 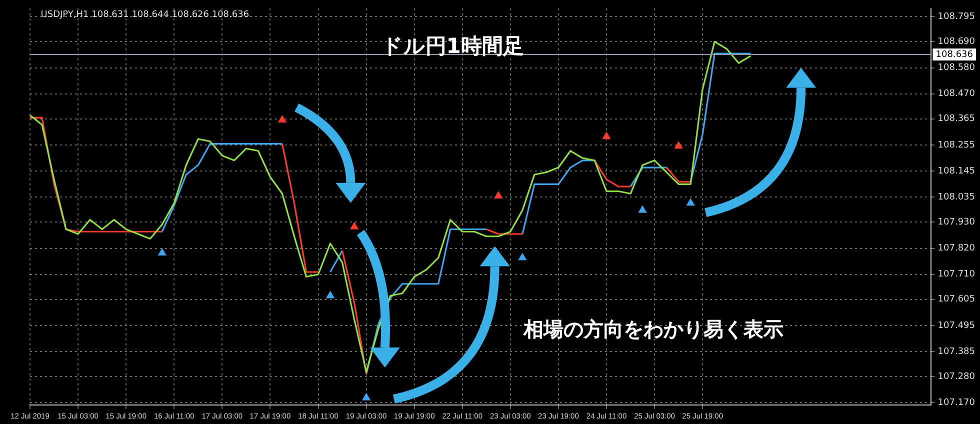 What do you see at coordinates (957, 41) in the screenshot?
I see `y-tick-label: 108.690` at bounding box center [957, 41].